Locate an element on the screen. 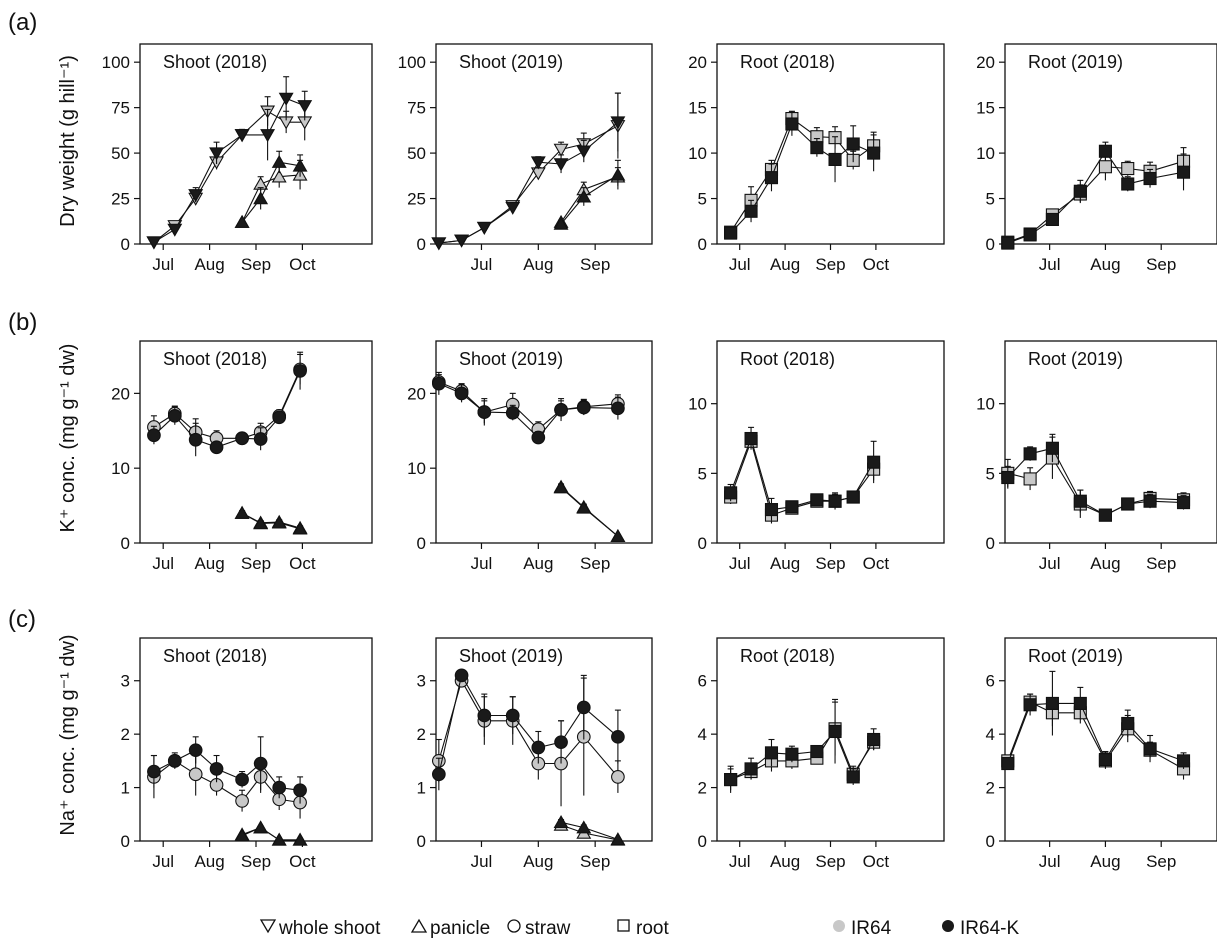  legend-marker-tri-down is located at coordinates (268, 926).